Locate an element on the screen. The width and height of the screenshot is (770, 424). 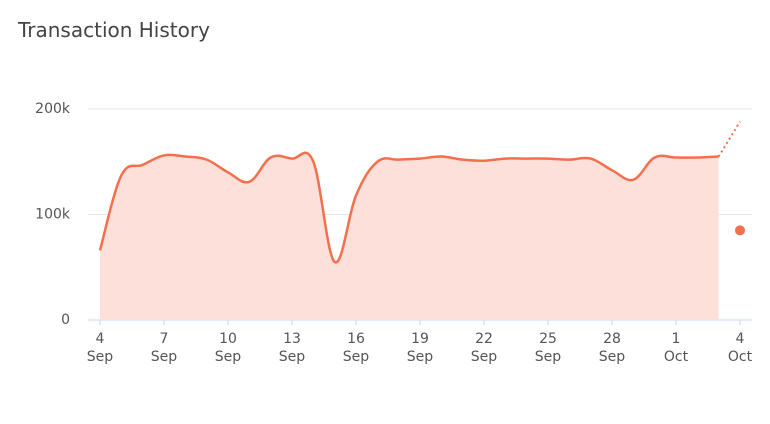
x-tick-label: 25 Sep is located at coordinates (548, 348).